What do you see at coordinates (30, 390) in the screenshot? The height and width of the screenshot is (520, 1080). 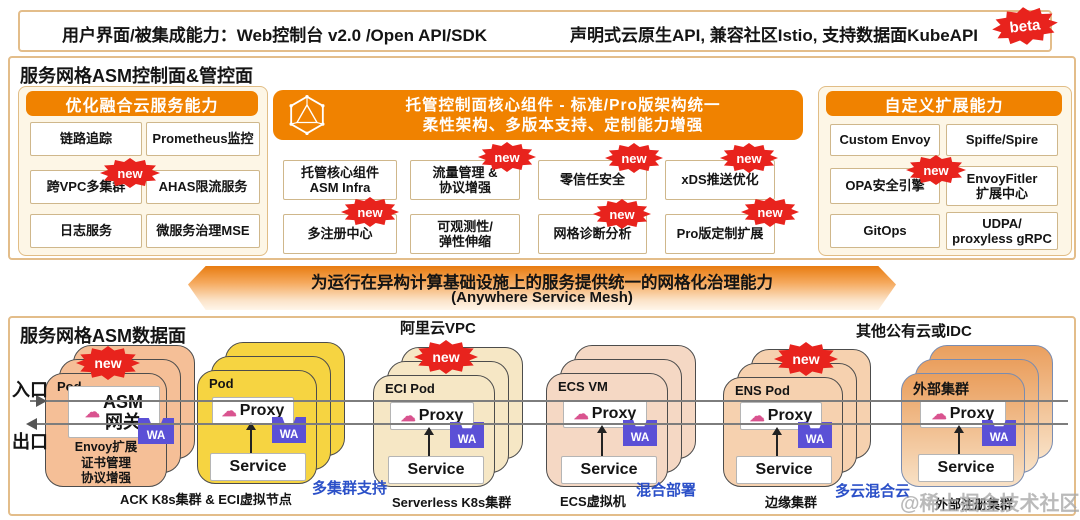 I see `ingress-label: 入口` at bounding box center [30, 390].